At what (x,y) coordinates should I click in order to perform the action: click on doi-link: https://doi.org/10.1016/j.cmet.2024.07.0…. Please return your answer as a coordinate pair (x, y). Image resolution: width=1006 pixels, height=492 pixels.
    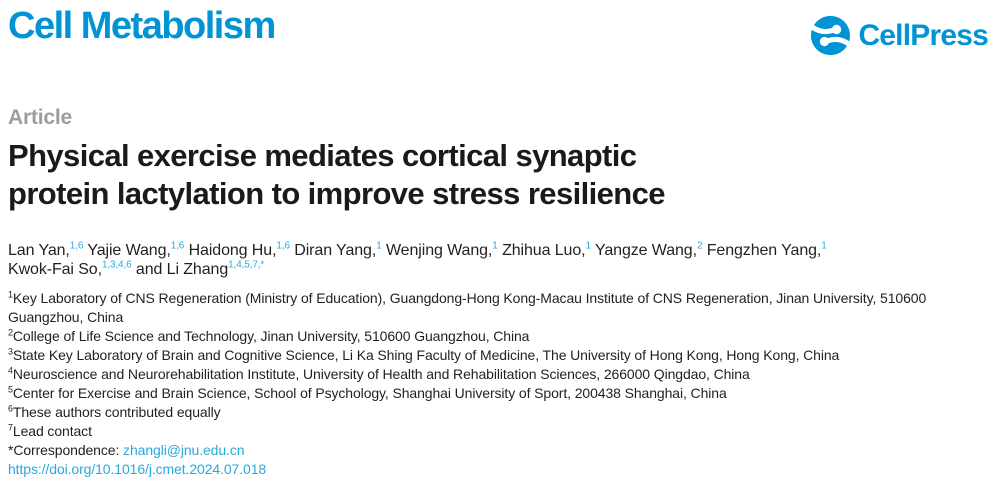
    Looking at the image, I should click on (137, 469).